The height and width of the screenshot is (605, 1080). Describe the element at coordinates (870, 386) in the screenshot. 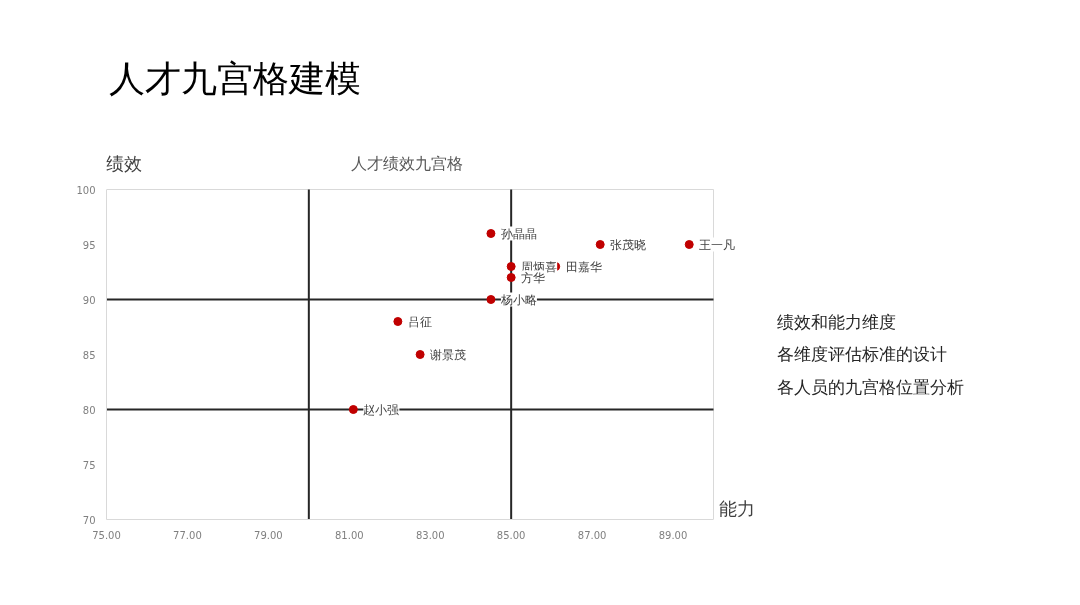

I see `text: 各人员的九宫格位置分析` at that location.